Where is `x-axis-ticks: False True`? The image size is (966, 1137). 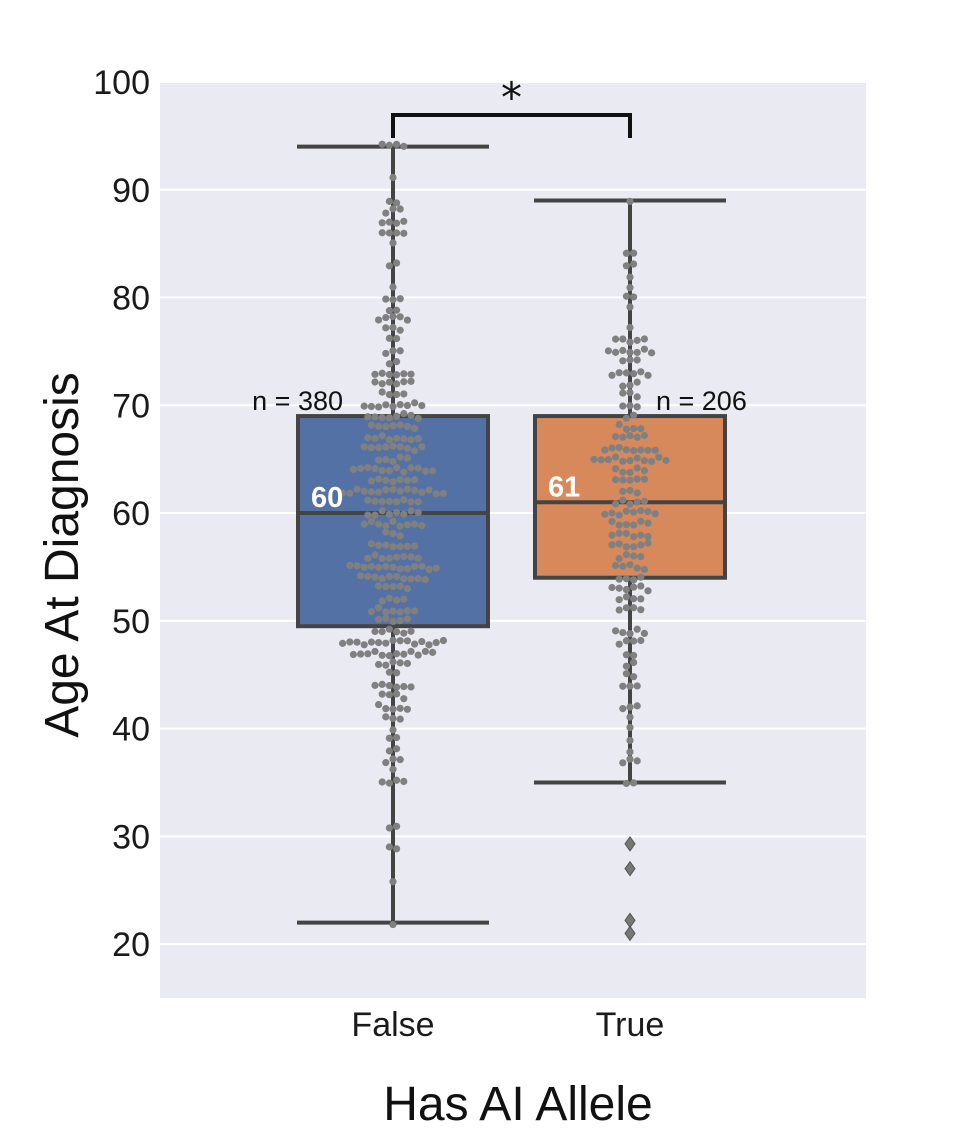
x-axis-ticks: False True is located at coordinates (507, 1025).